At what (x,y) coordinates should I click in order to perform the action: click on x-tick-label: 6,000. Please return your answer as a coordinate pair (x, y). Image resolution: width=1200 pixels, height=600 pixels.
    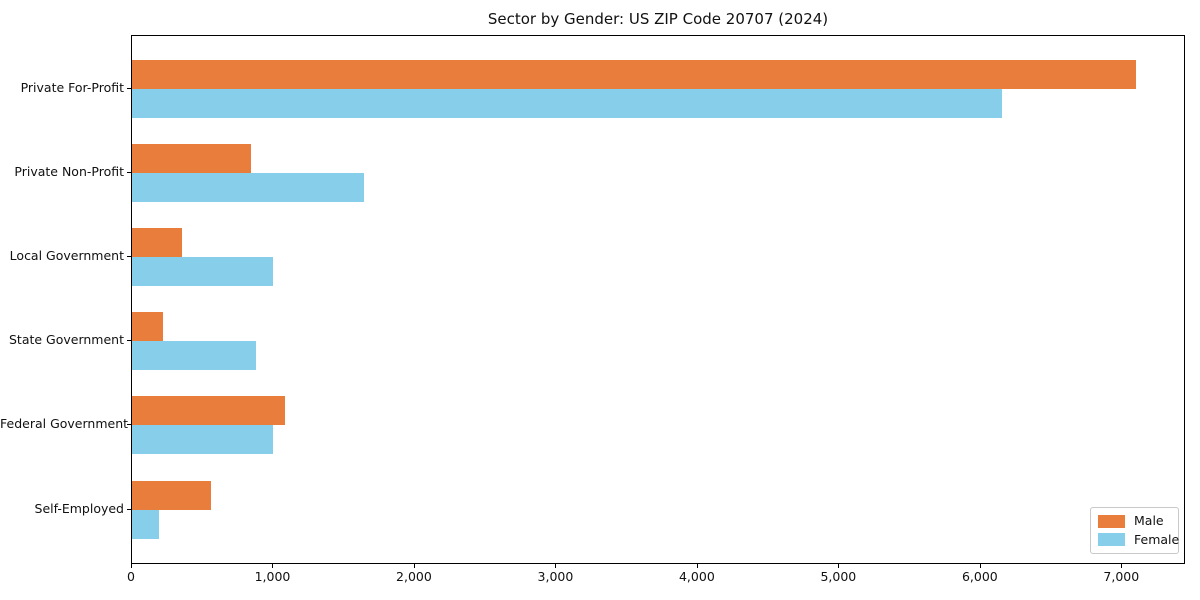
    Looking at the image, I should click on (979, 576).